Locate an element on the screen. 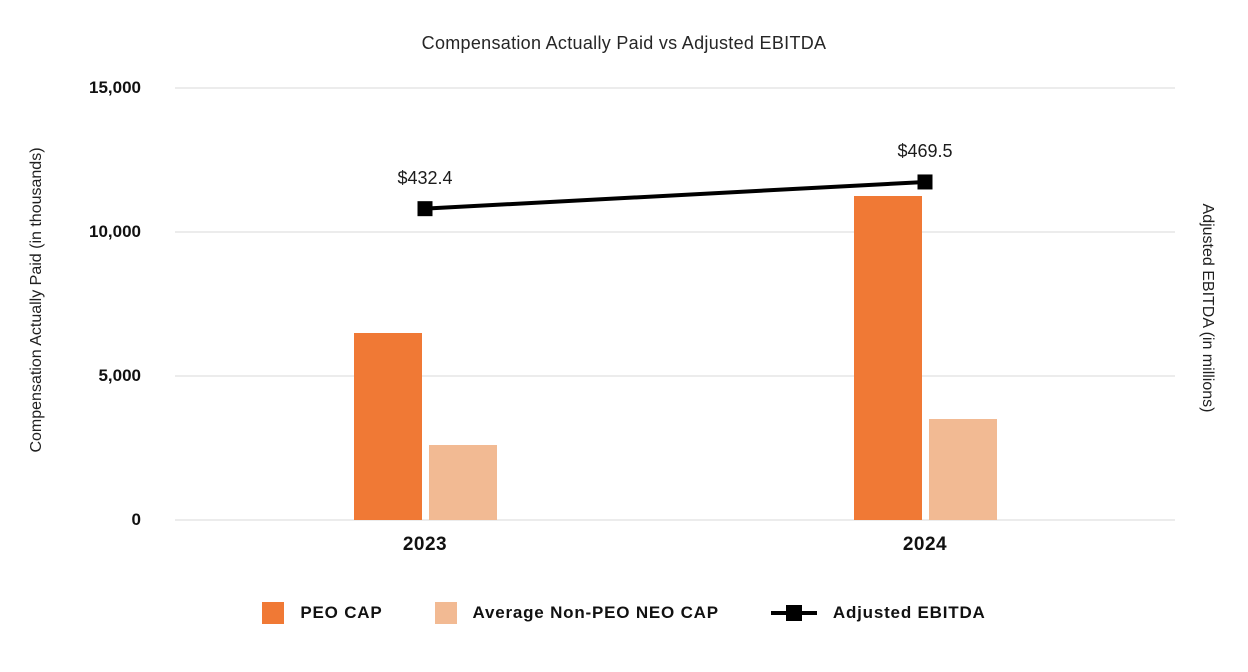 Image resolution: width=1248 pixels, height=672 pixels. peo-cap-swatch-icon is located at coordinates (273, 613).